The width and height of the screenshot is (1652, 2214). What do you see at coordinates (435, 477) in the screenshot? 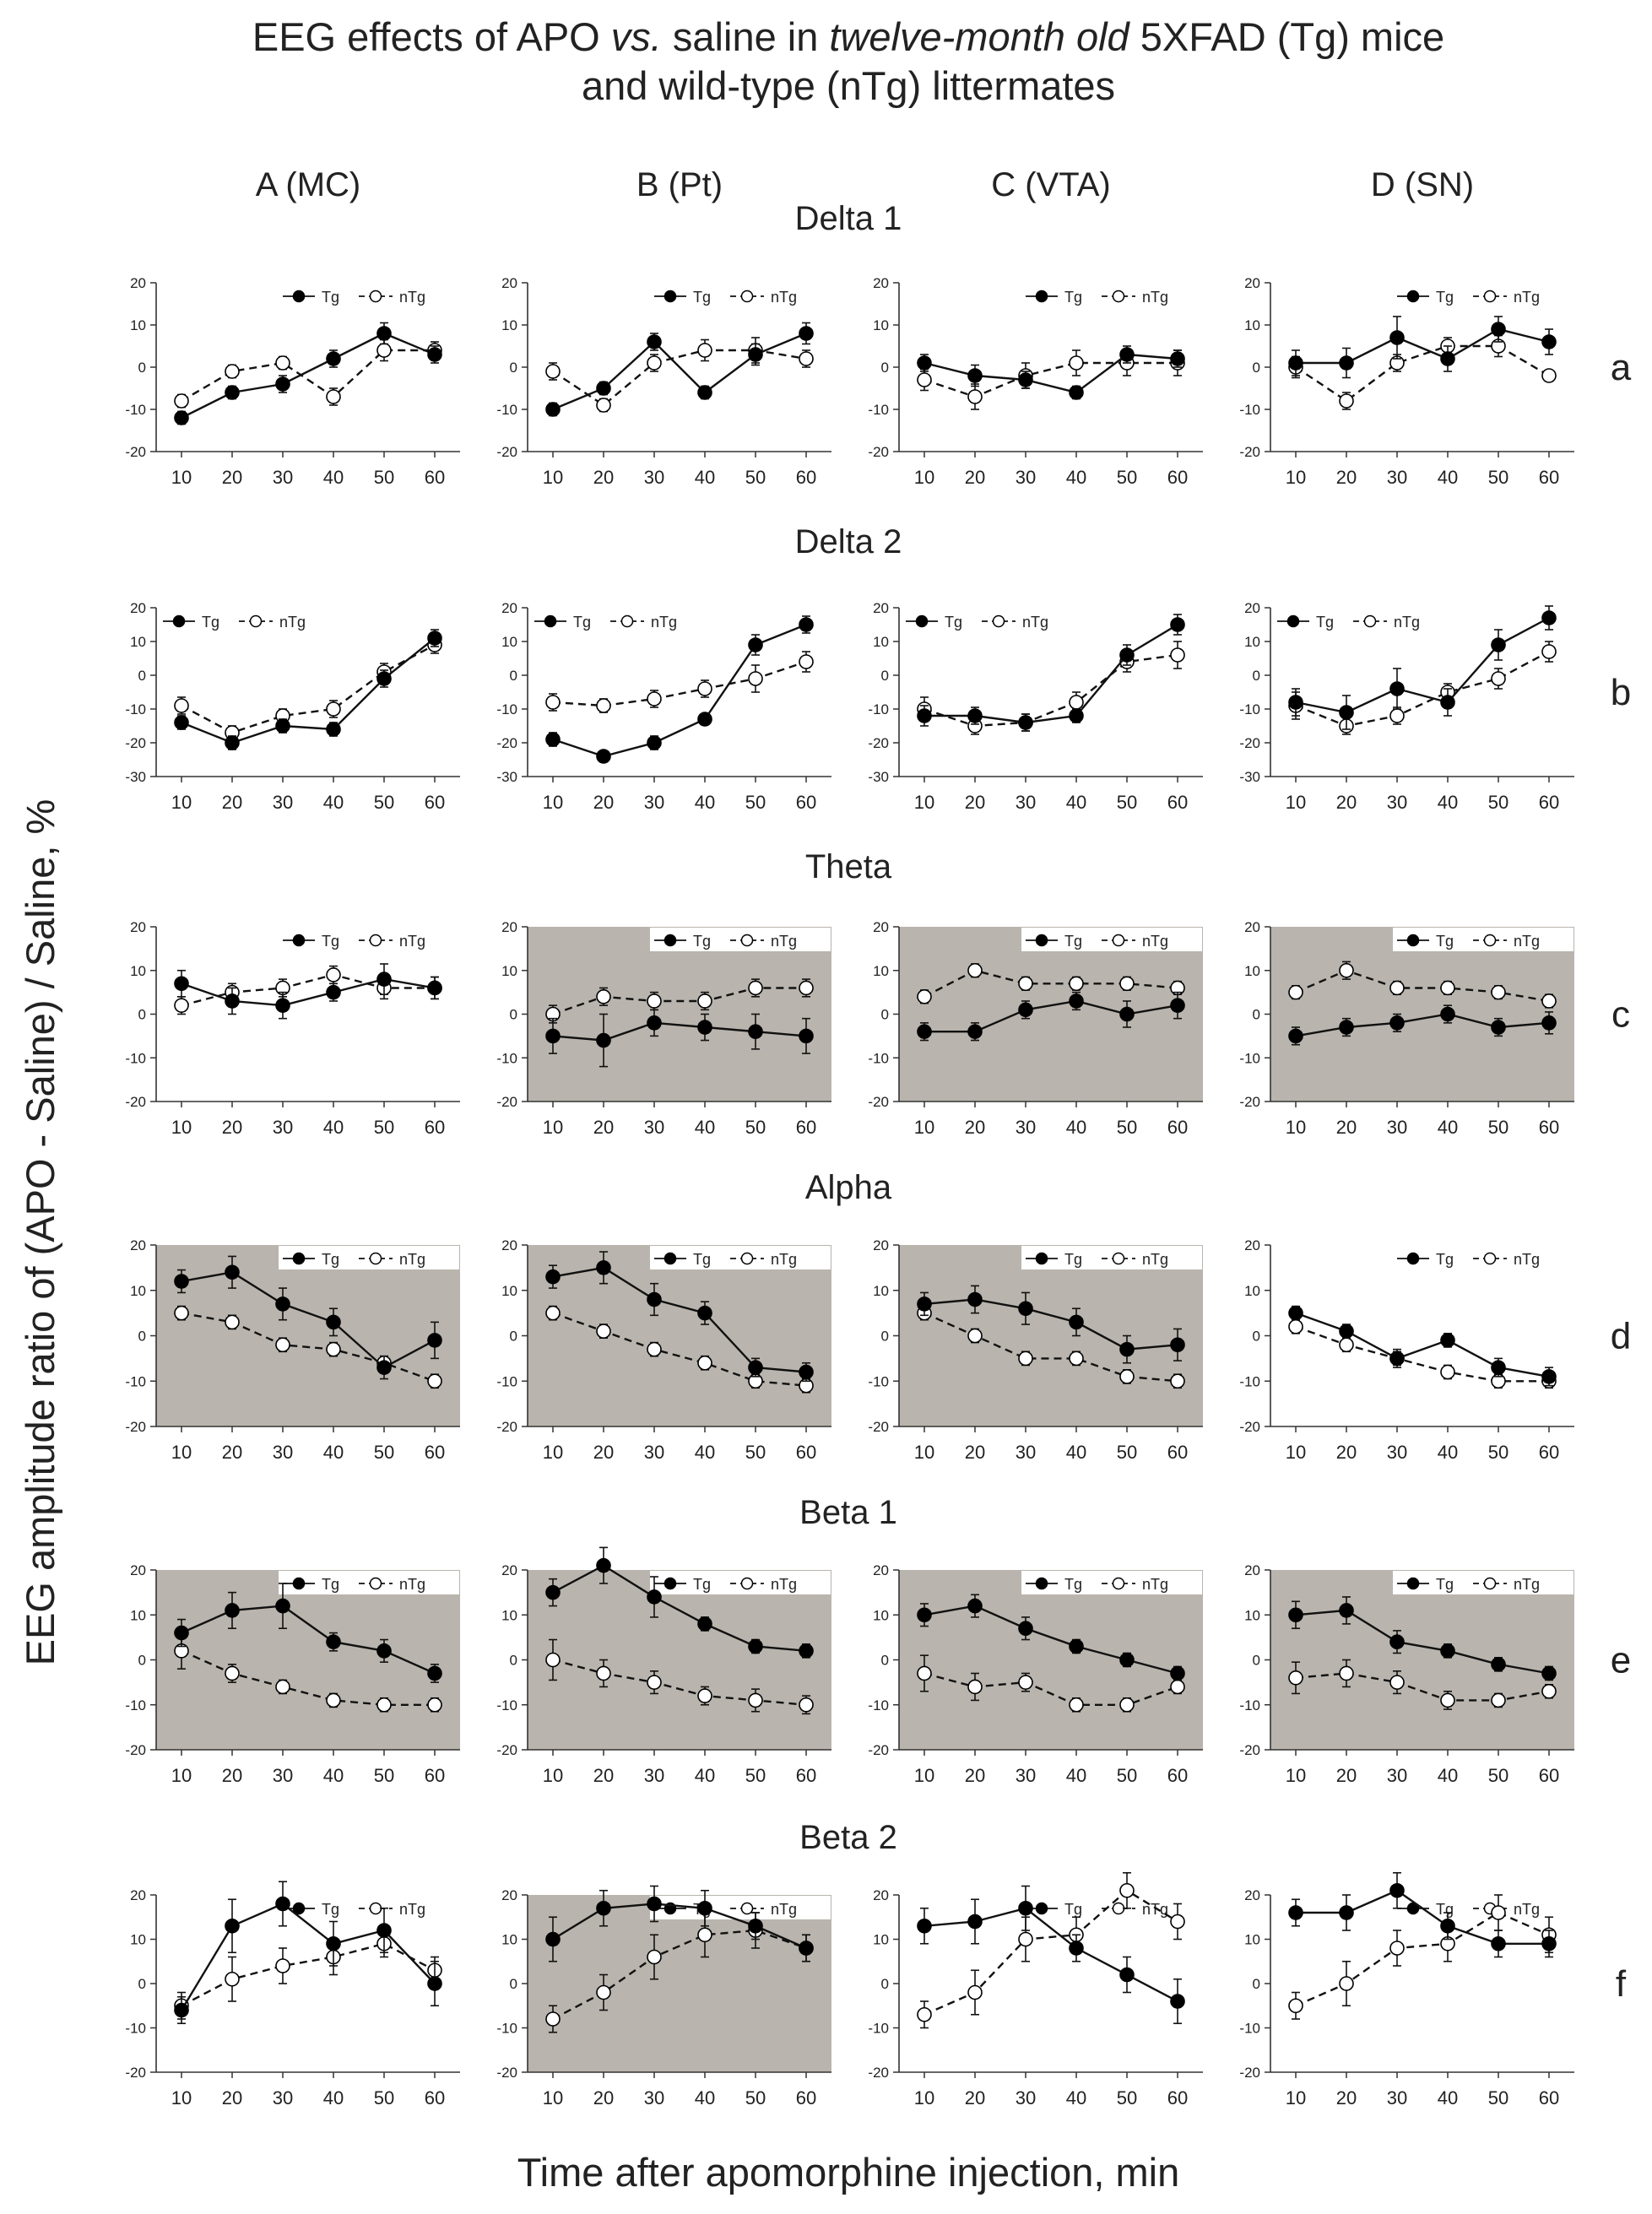
I see `x-tick-label: 60` at bounding box center [435, 477].